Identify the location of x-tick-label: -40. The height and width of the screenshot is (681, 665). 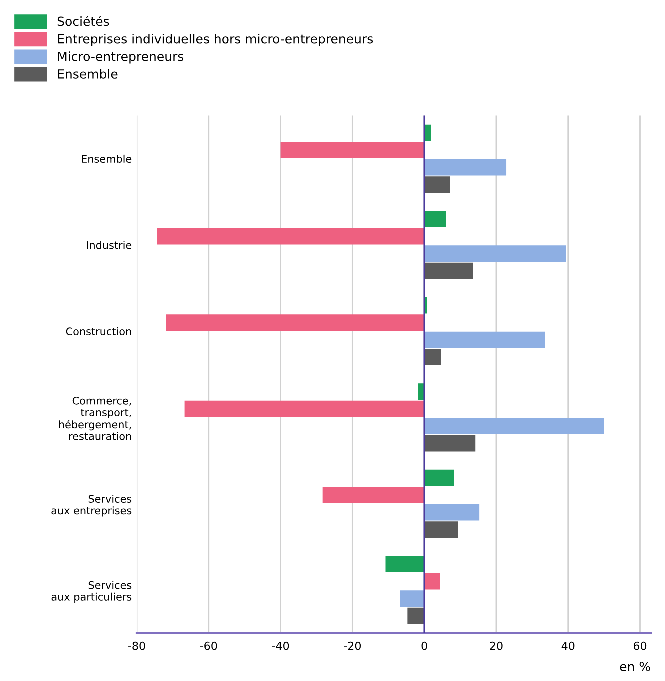
(281, 646).